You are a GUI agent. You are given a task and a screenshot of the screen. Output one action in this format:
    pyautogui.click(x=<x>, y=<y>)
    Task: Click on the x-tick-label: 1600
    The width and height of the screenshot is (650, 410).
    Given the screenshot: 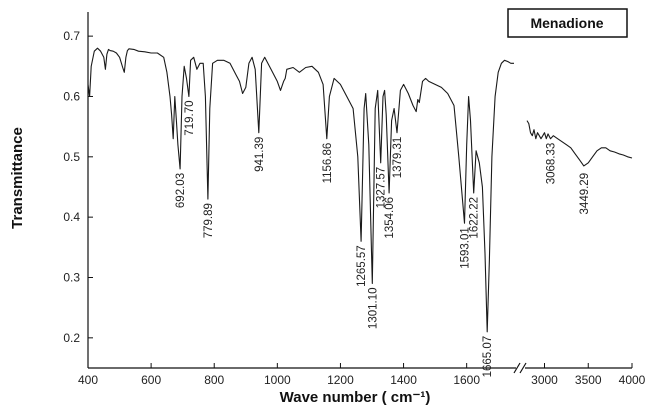 What is the action you would take?
    pyautogui.click(x=466, y=380)
    